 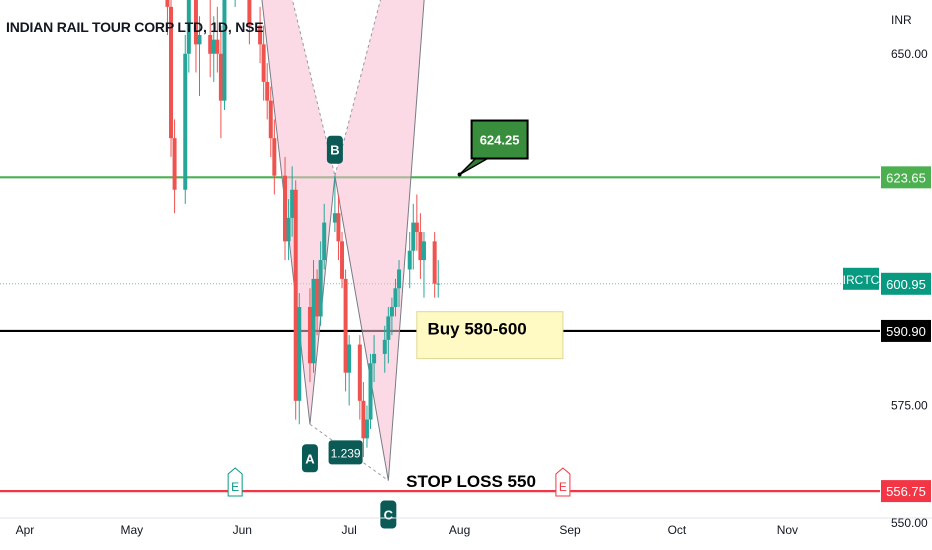 I want to click on y-tick-label: 650.00, so click(x=909, y=54).